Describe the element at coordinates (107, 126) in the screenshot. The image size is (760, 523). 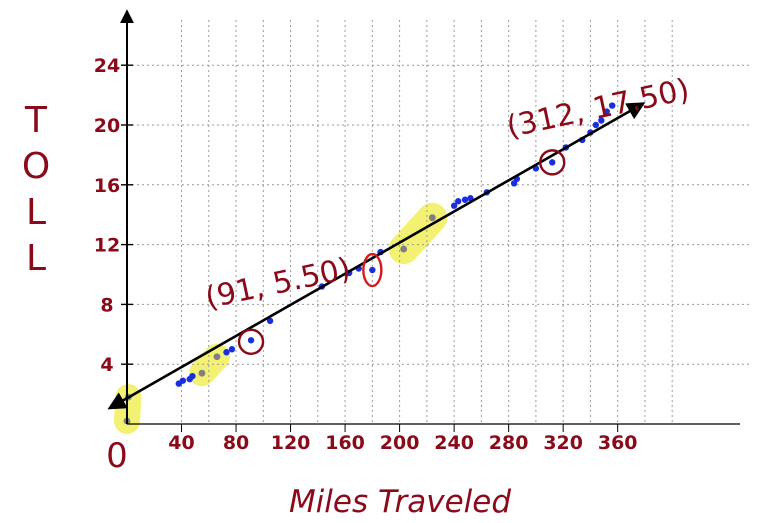
I see `y-tick-label: 20` at that location.